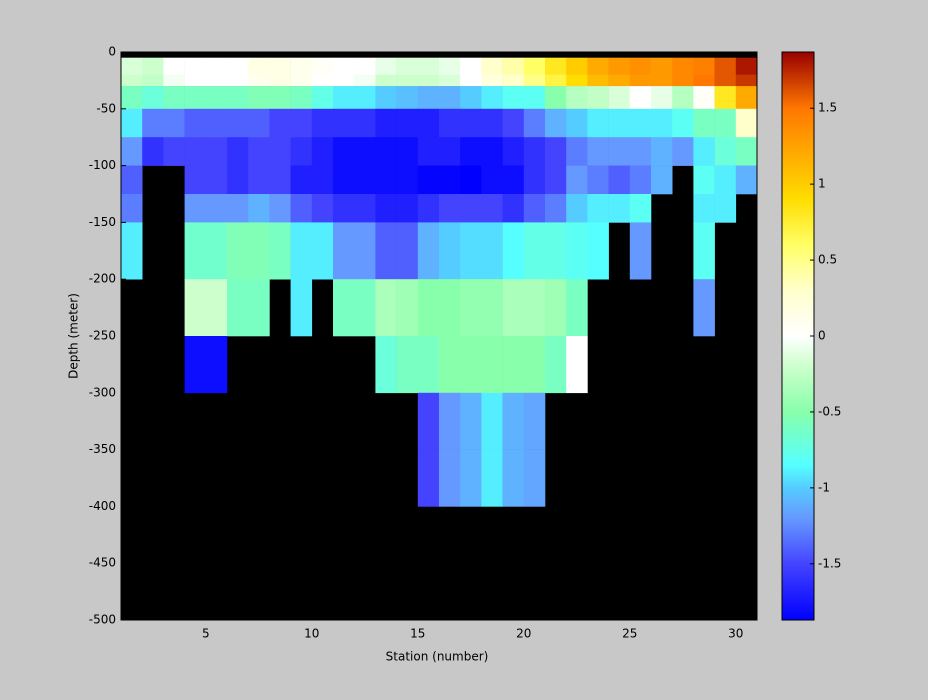 This screenshot has height=700, width=928. What do you see at coordinates (102, 222) in the screenshot?
I see `y-tick-label: -150` at bounding box center [102, 222].